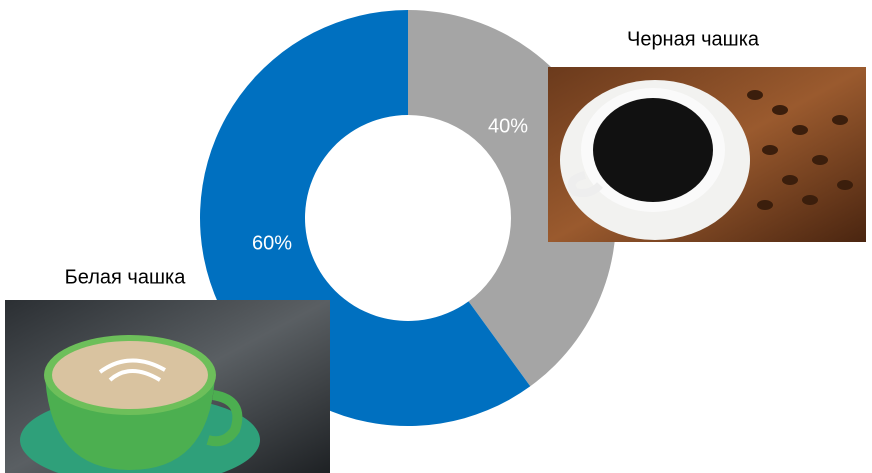 This screenshot has width=872, height=473. Describe the element at coordinates (272, 243) in the screenshot. I see `data-label: 60%` at that location.